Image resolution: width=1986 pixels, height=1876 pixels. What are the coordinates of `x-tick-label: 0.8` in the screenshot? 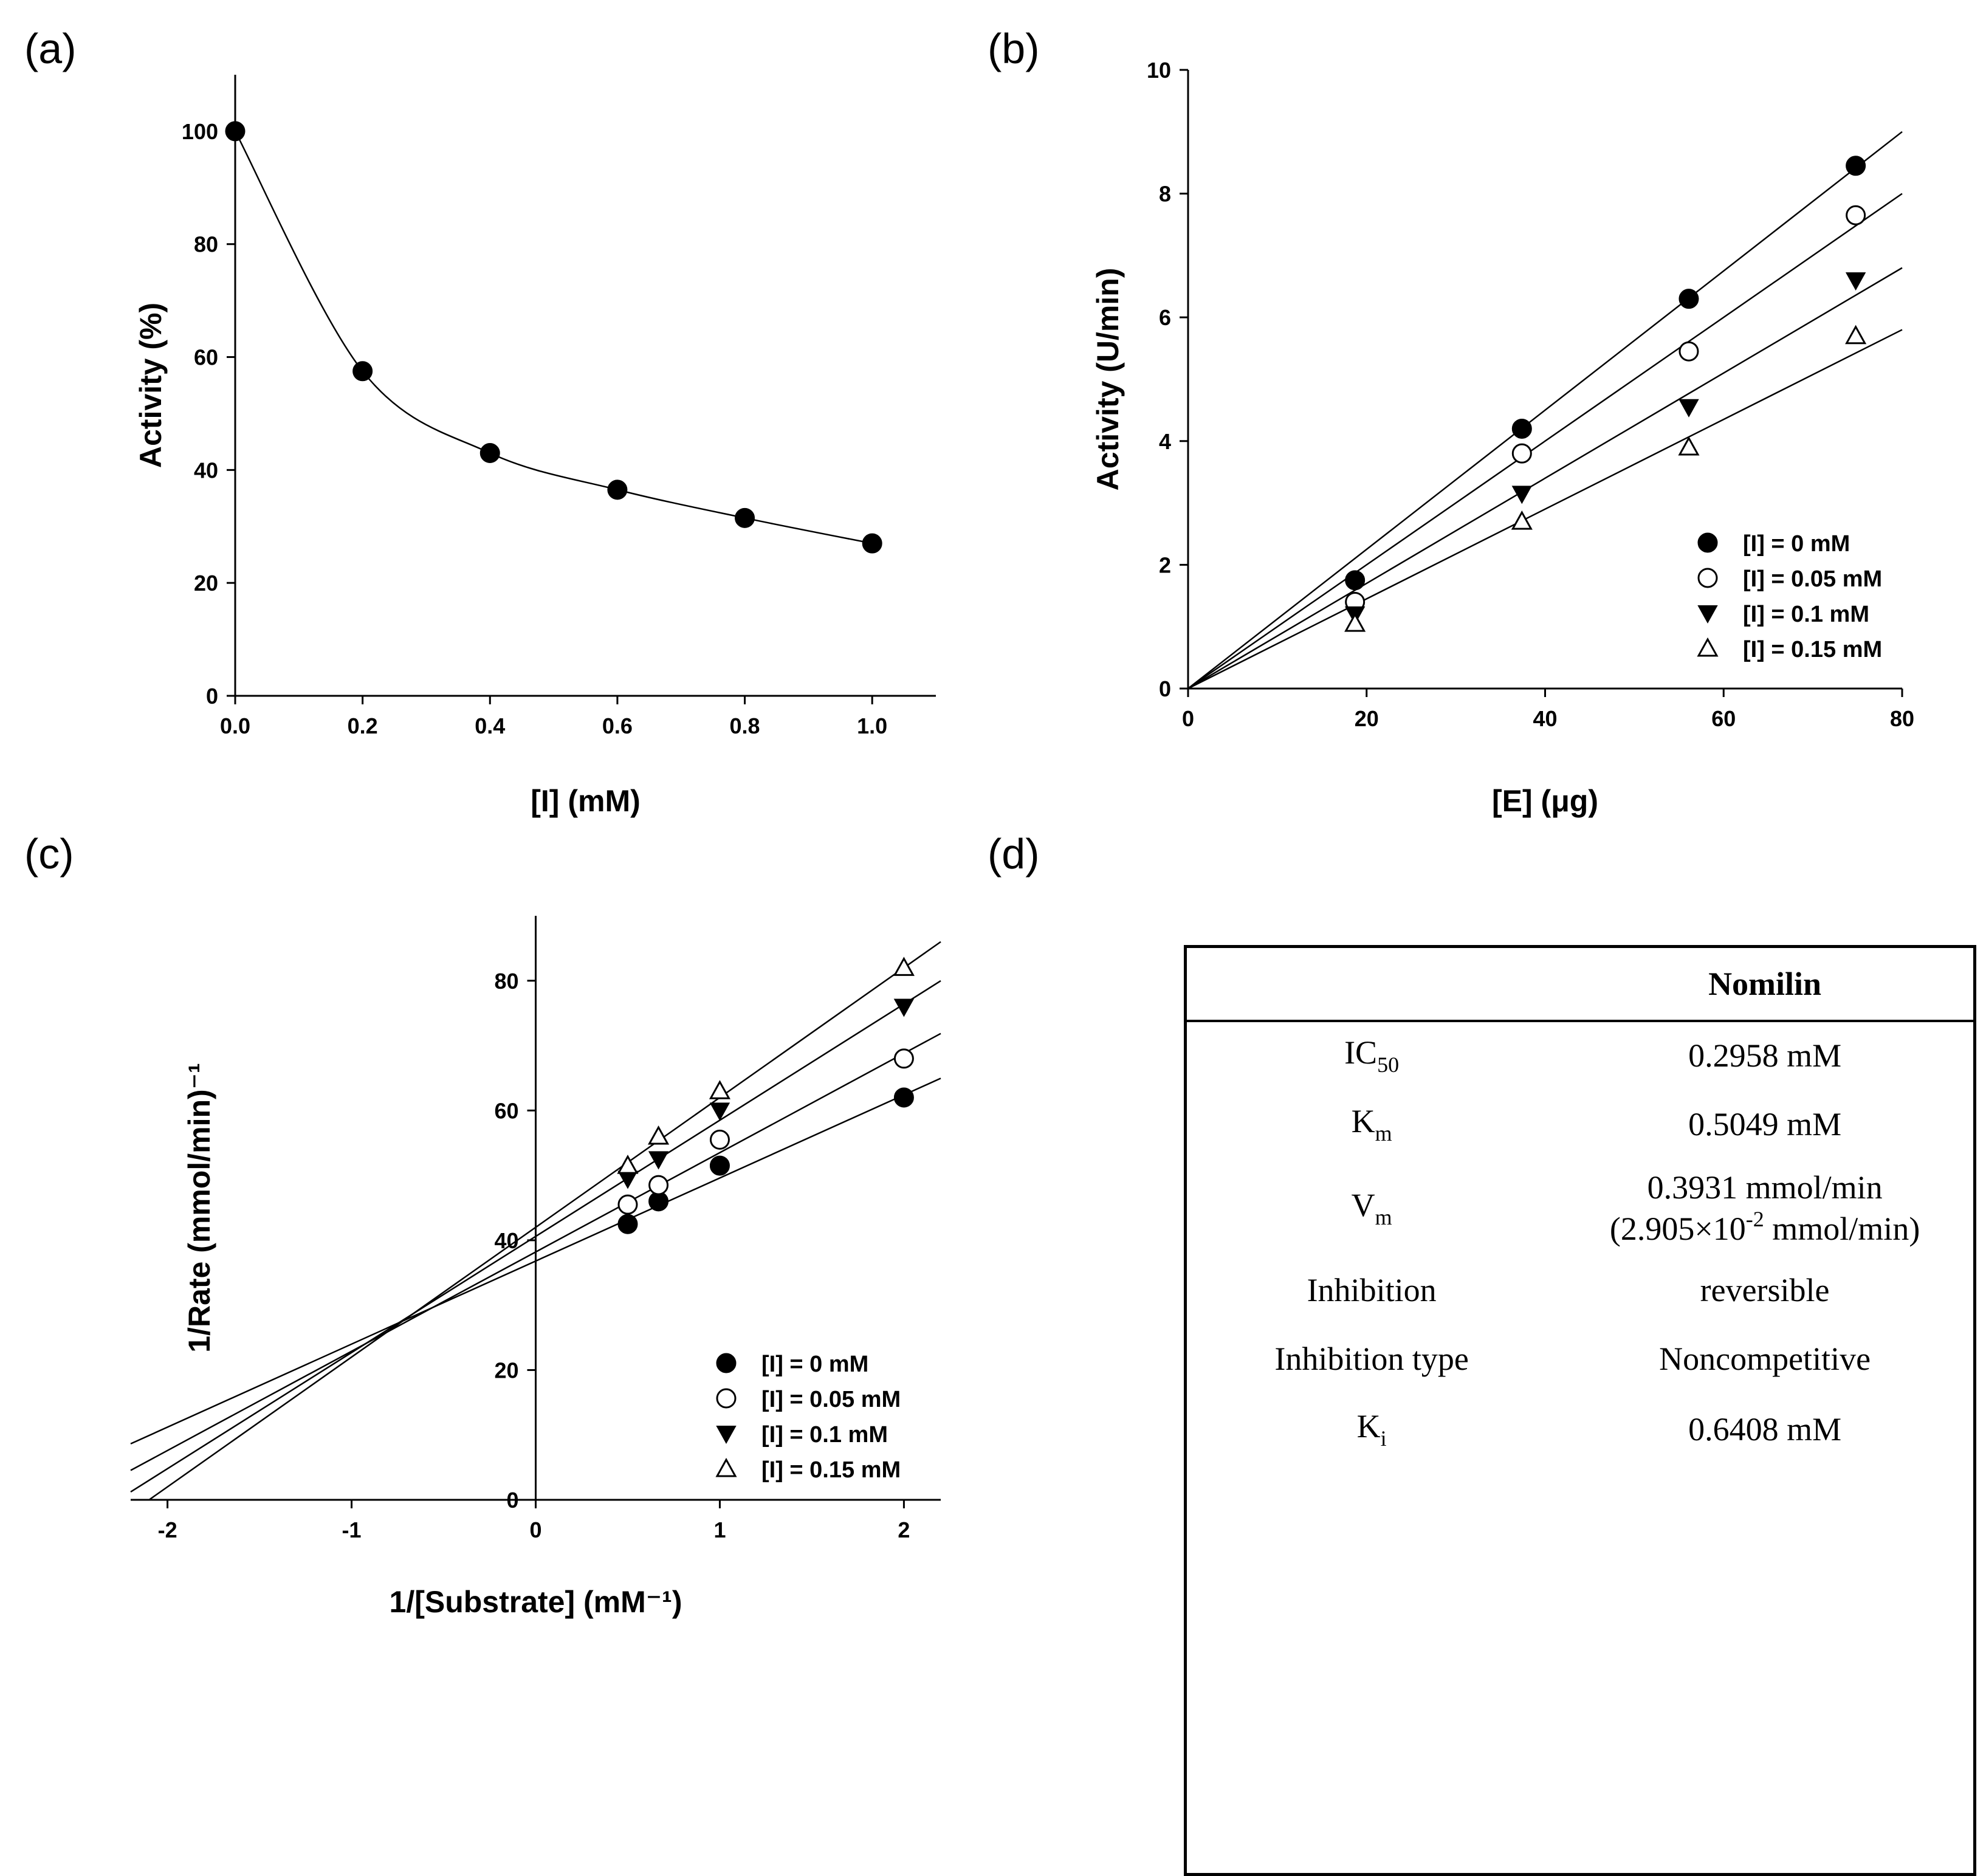 It's located at (745, 726).